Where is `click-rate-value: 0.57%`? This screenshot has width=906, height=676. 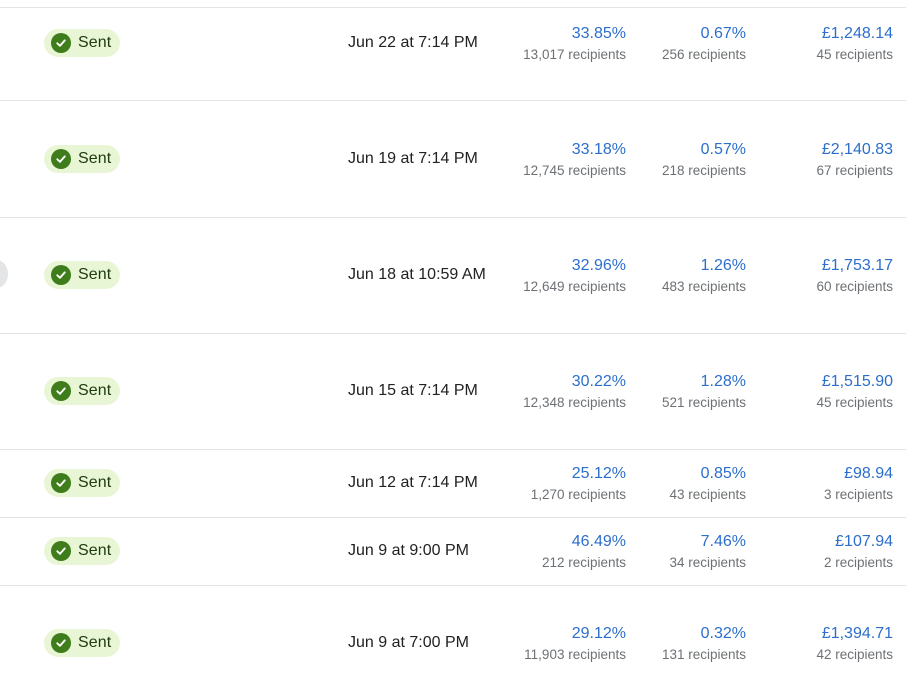
click-rate-value: 0.57% is located at coordinates (723, 149).